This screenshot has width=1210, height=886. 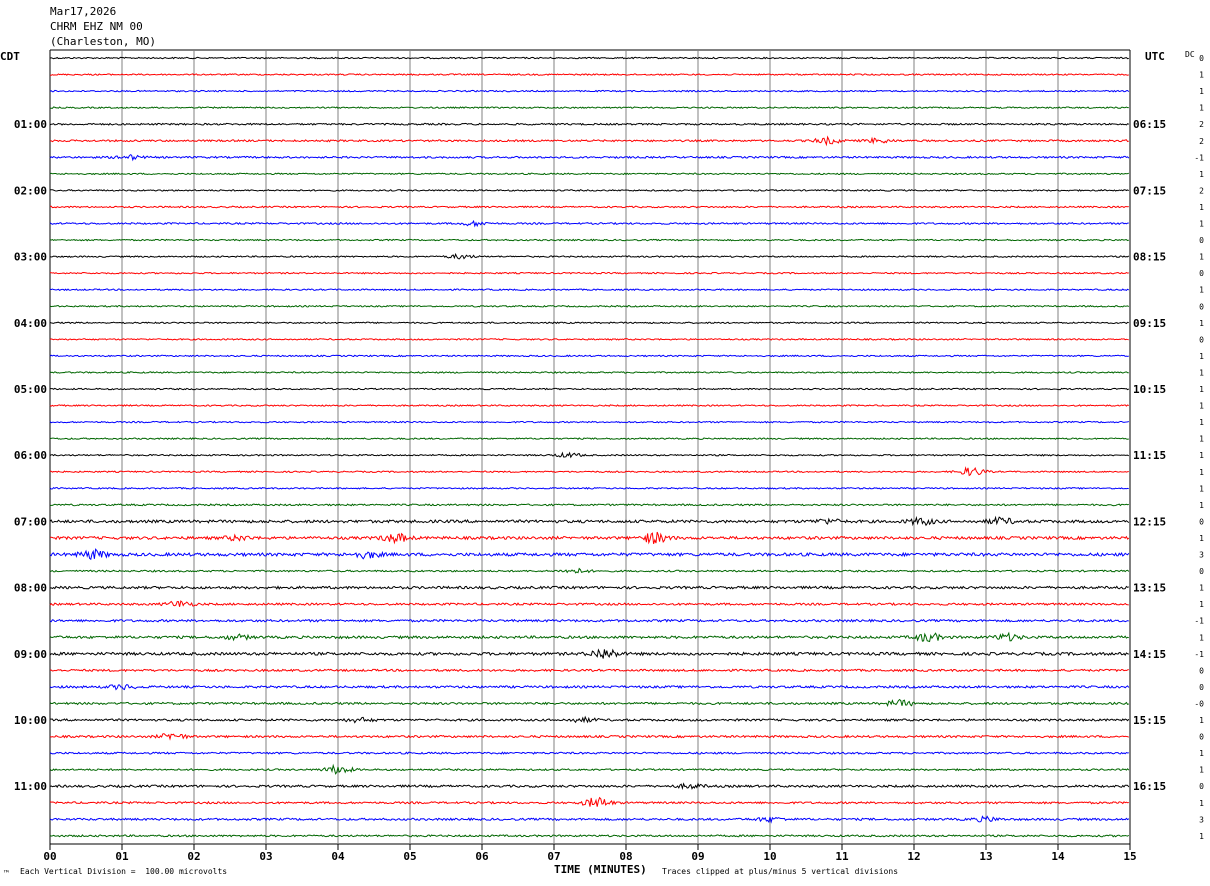 What do you see at coordinates (30, 455) in the screenshot?
I see `left-hour-label: 06:00` at bounding box center [30, 455].